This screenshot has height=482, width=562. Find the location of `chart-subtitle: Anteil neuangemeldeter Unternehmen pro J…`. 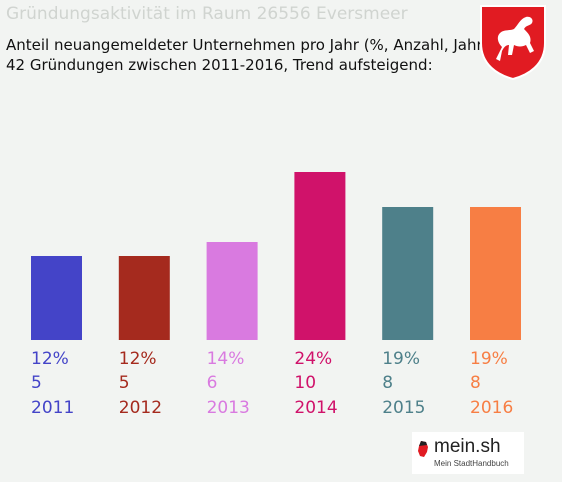

chart-subtitle: Anteil neuangemeldeter Unternehmen pro J… is located at coordinates (247, 45).